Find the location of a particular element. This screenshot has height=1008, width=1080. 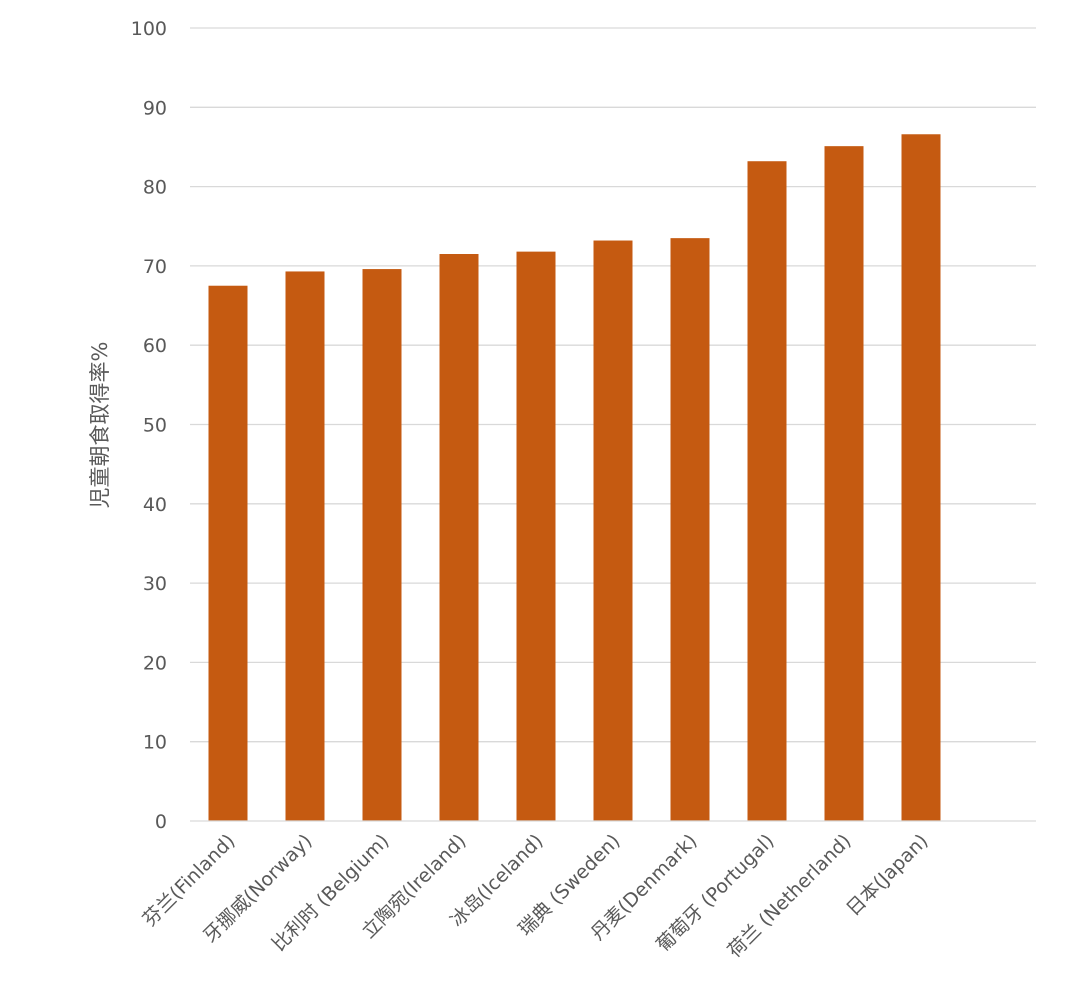

y-tick-label: 70 is located at coordinates (155, 267).